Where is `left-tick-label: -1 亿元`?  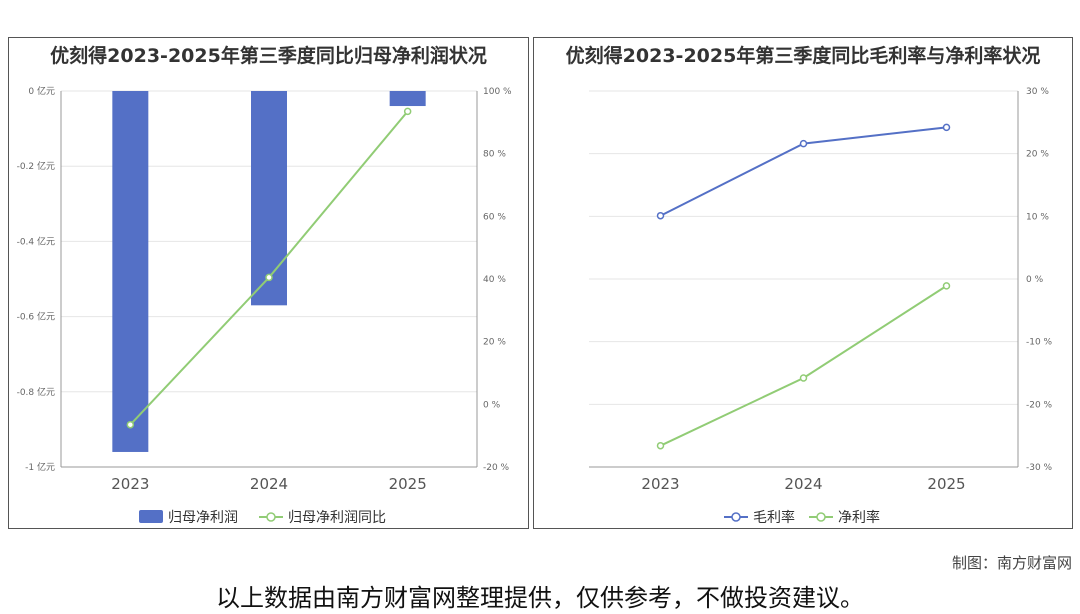 left-tick-label: -1 亿元 is located at coordinates (40, 467).